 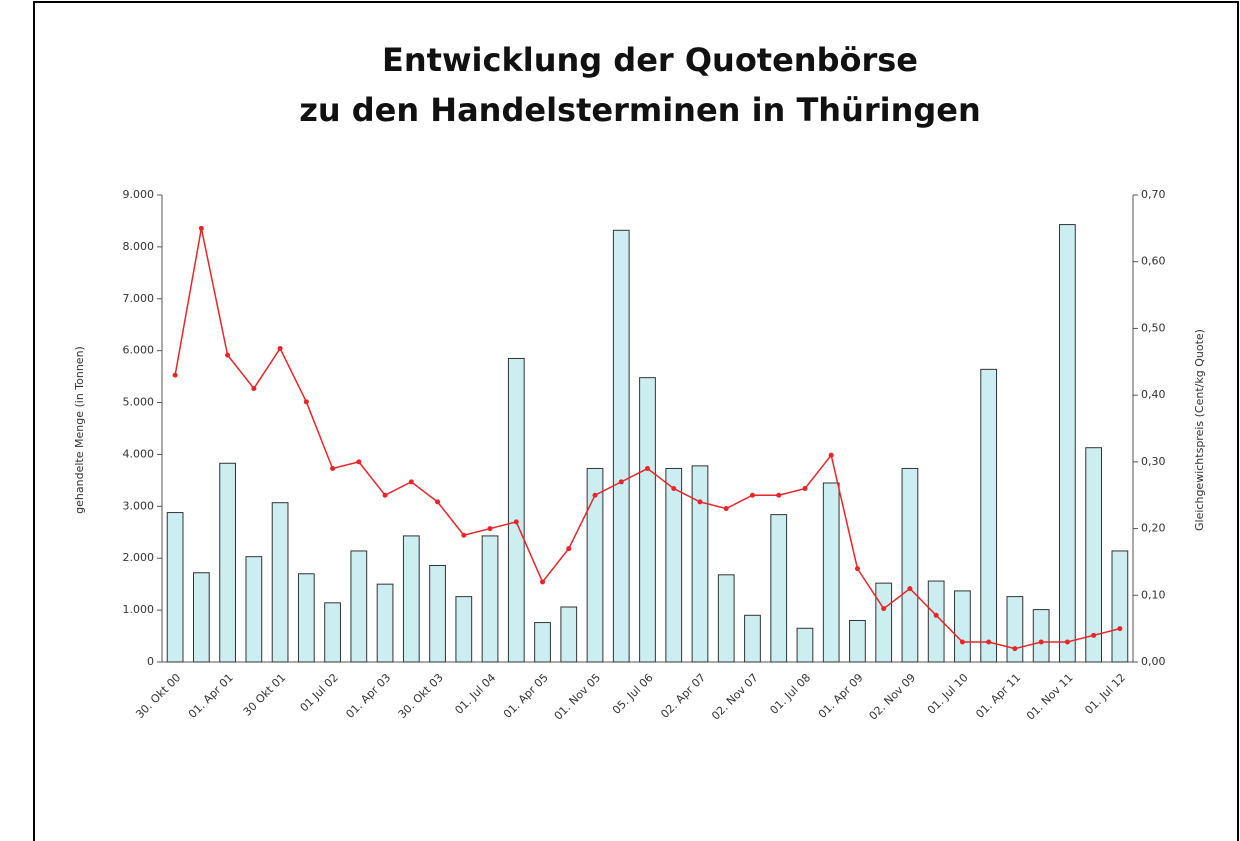 What do you see at coordinates (139, 246) in the screenshot?
I see `y-tick-label: 8.000` at bounding box center [139, 246].